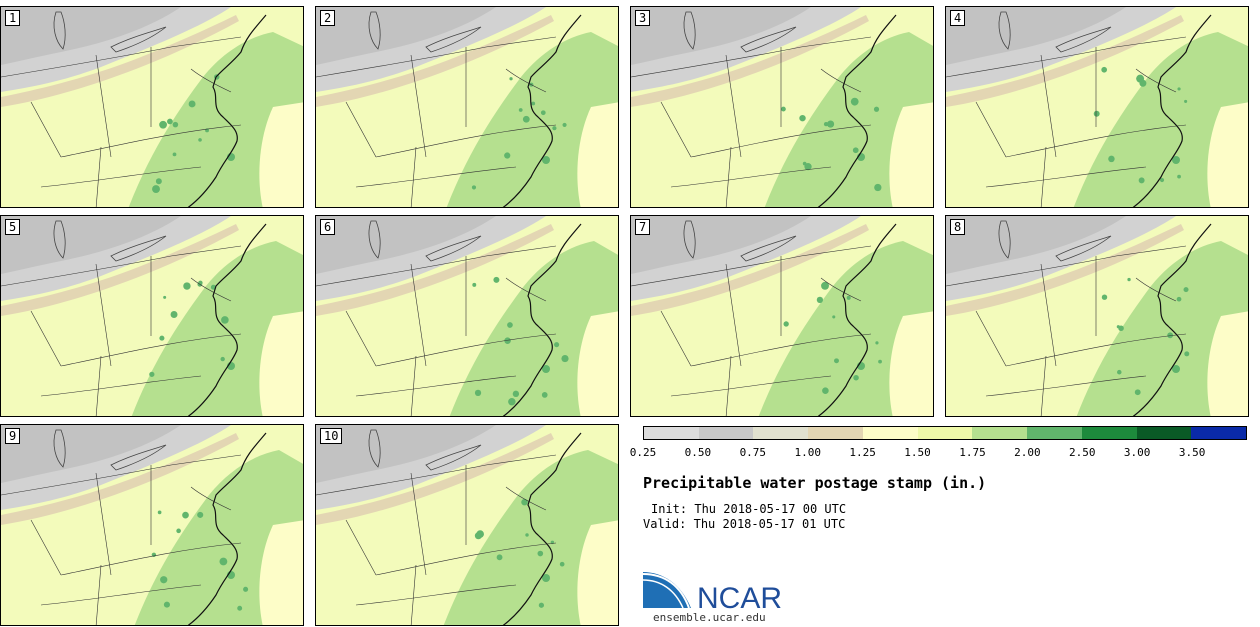 The image size is (1260, 627). What do you see at coordinates (1097, 316) in the screenshot?
I see `member-panel-8: 8` at bounding box center [1097, 316].